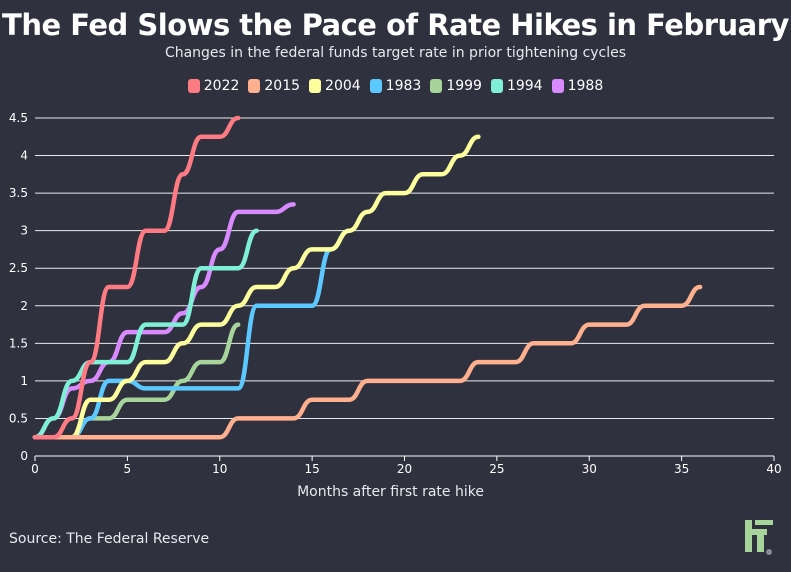 Image resolution: width=791 pixels, height=572 pixels. What do you see at coordinates (24, 381) in the screenshot?
I see `y-tick-label: 1` at bounding box center [24, 381].